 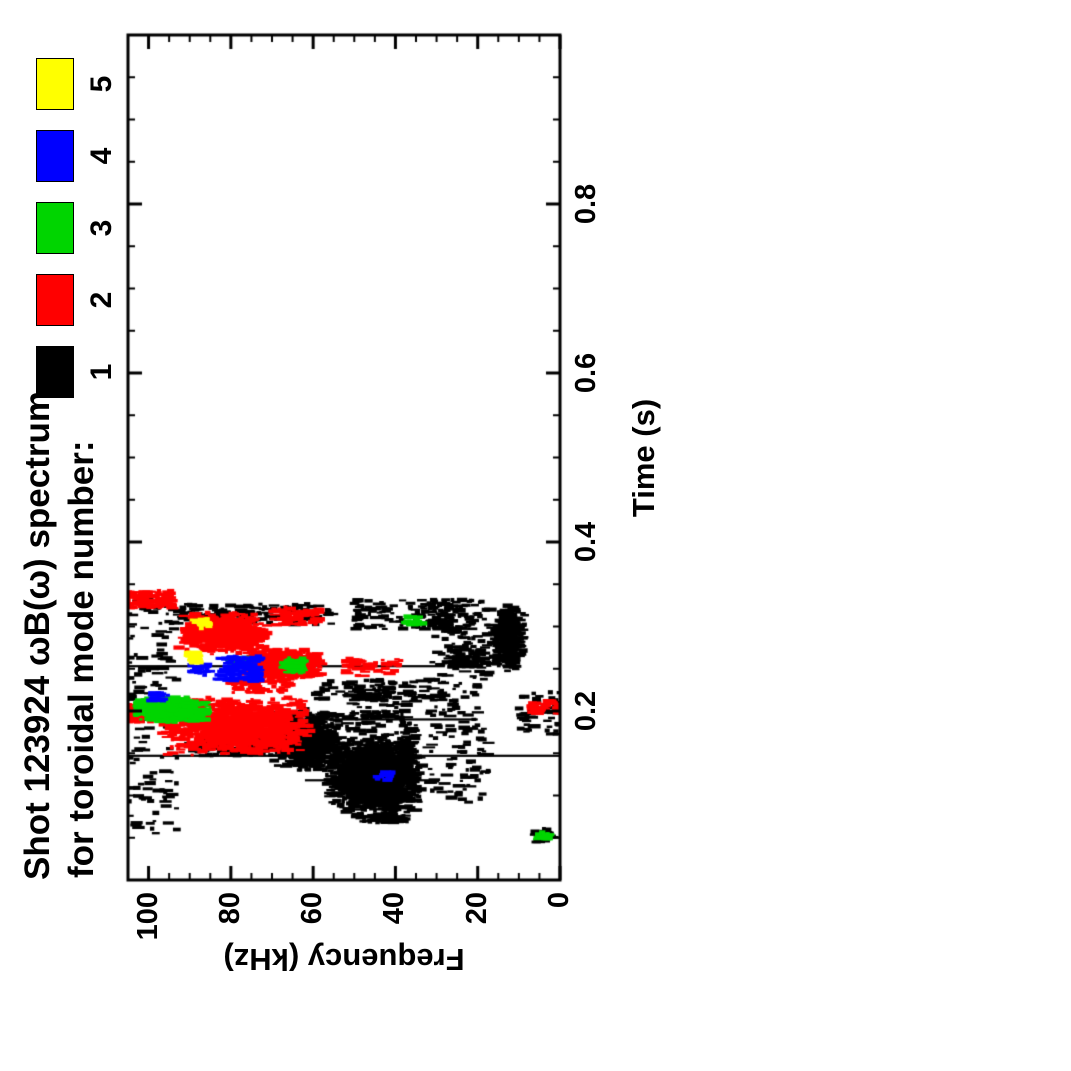 What do you see at coordinates (559, 900) in the screenshot?
I see `frequency-tick-label: 0` at bounding box center [559, 900].